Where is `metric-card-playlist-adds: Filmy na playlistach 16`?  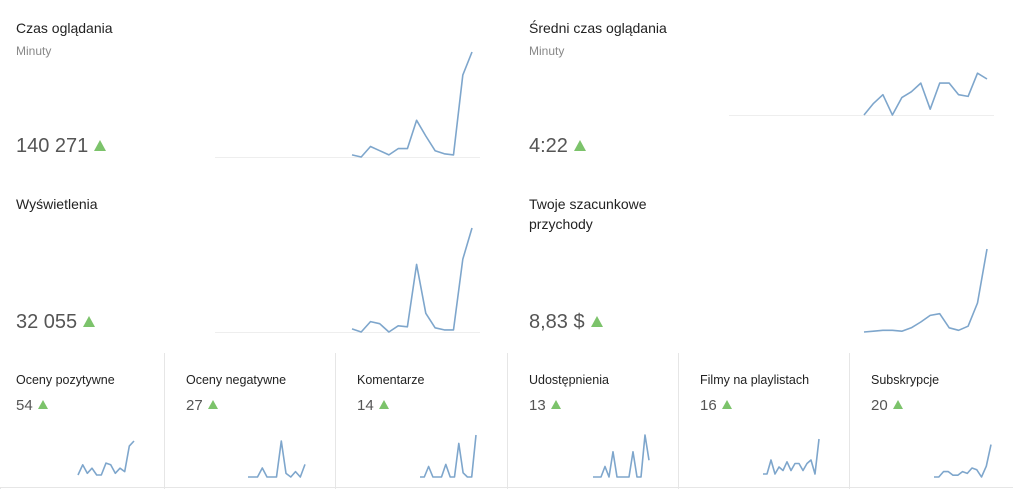
metric-card-playlist-adds: Filmy na playlistach 16 is located at coordinates (764, 420).